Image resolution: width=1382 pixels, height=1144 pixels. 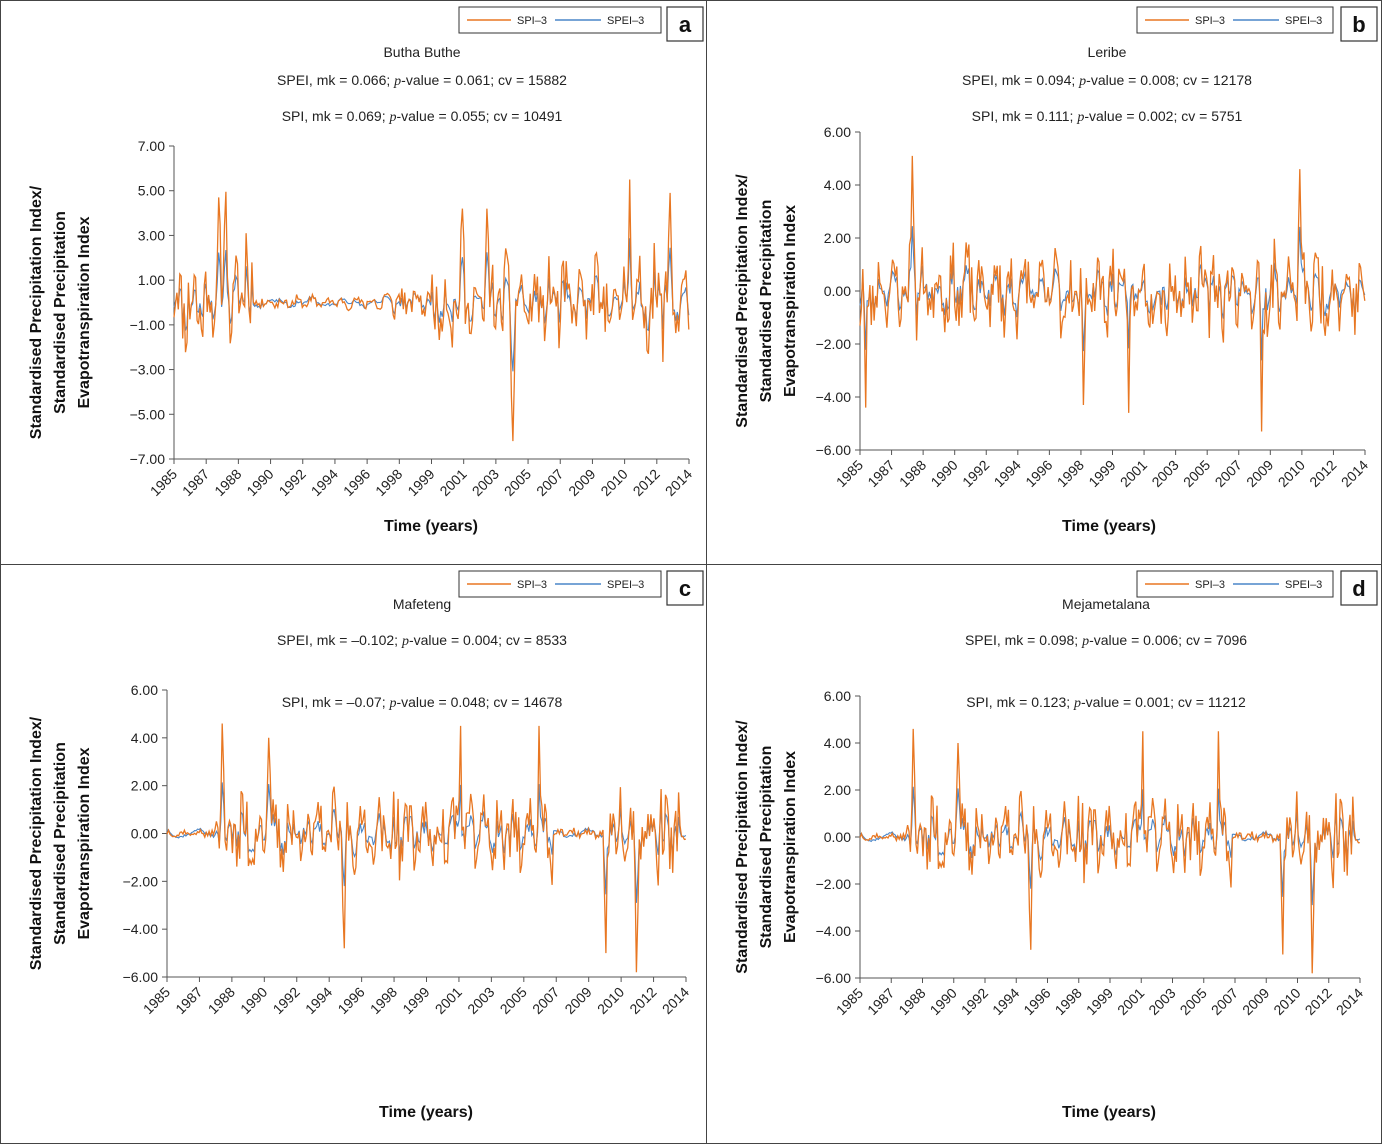 I want to click on y-tick-label: −3.00, so click(x=148, y=370).